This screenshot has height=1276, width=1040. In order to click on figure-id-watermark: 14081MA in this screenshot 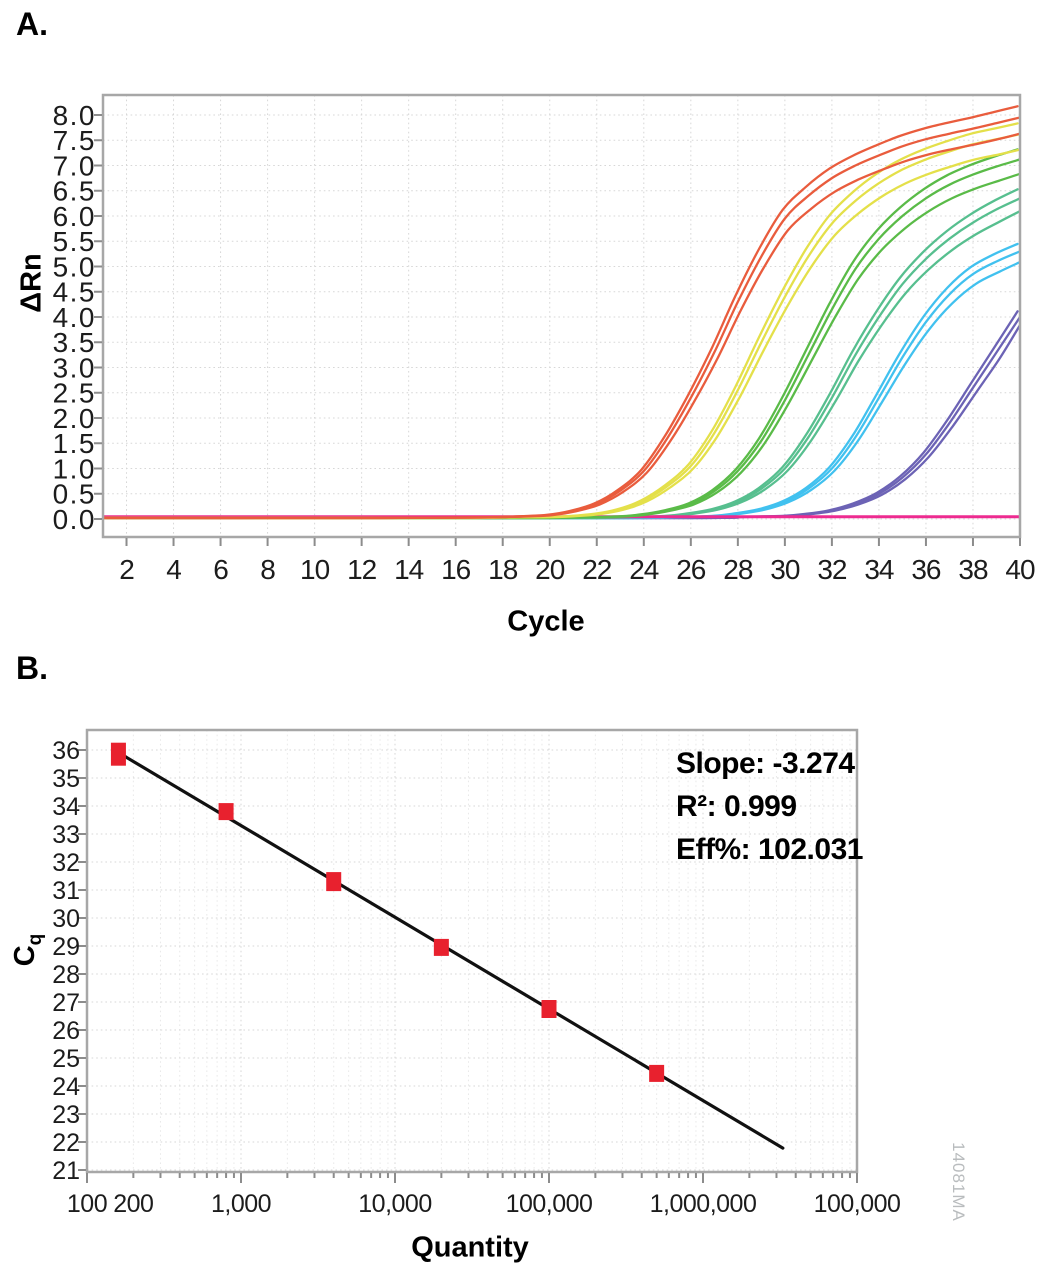, I will do `click(958, 1182)`.